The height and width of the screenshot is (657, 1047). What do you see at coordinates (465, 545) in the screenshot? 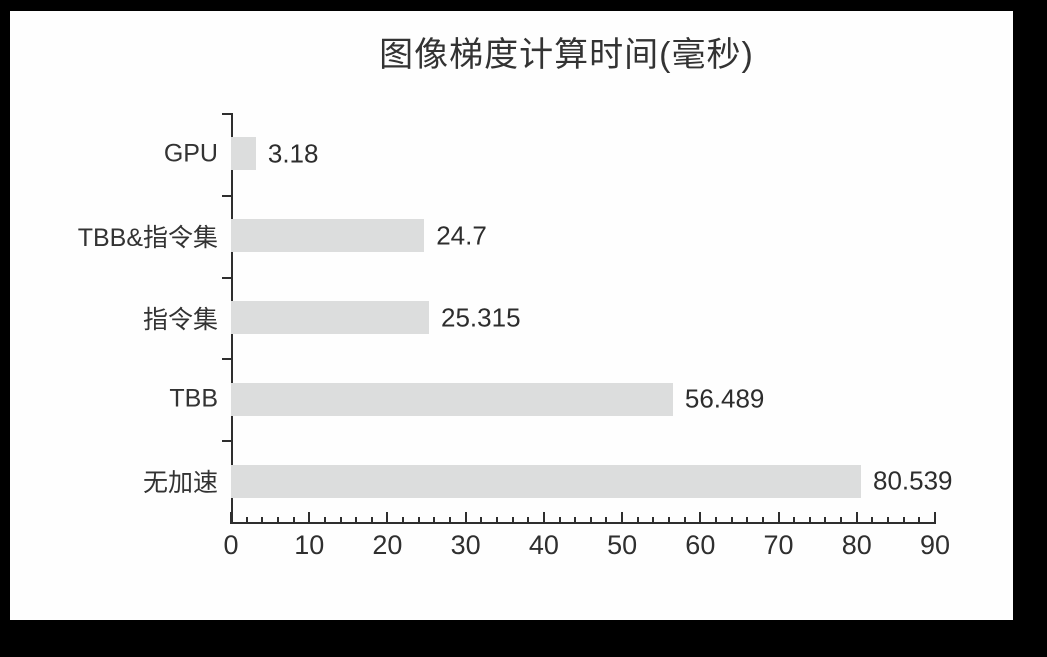
I see `x-tick-label: 30` at bounding box center [465, 545].